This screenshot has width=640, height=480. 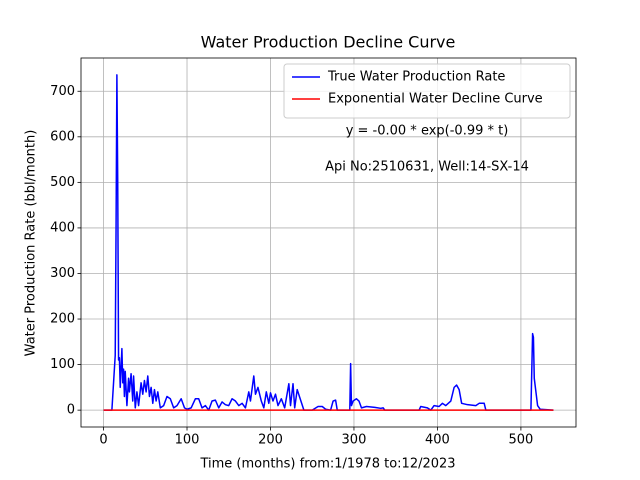 What do you see at coordinates (328, 42) in the screenshot?
I see `chart-title: Water Production Decline Curve` at bounding box center [328, 42].